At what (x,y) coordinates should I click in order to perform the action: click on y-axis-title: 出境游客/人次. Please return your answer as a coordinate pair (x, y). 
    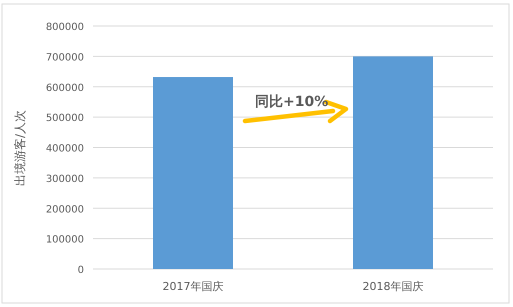
    Looking at the image, I should click on (20, 148).